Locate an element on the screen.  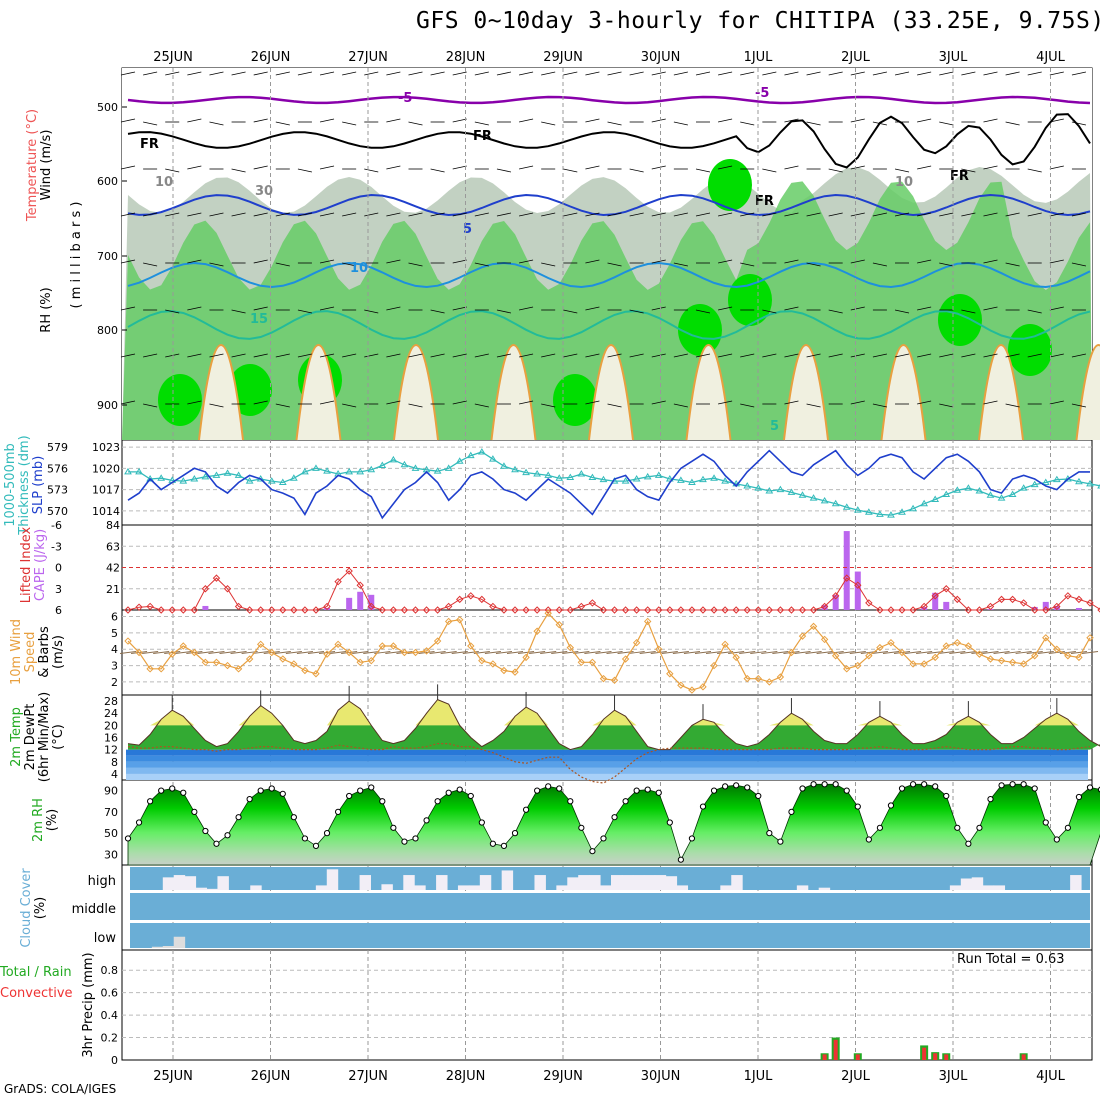
surface-temp-contour is located at coordinates (1001, 392).